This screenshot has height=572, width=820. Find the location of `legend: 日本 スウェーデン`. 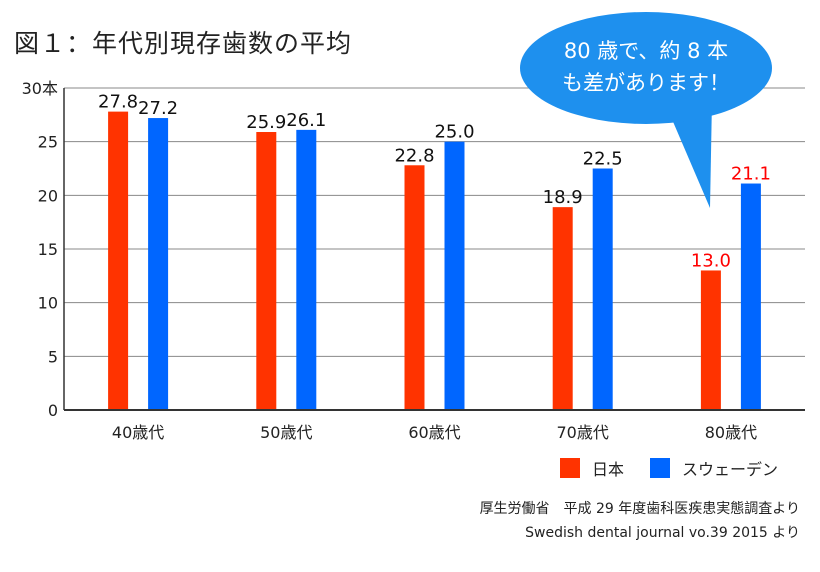

legend: 日本 スウェーデン is located at coordinates (669, 468).